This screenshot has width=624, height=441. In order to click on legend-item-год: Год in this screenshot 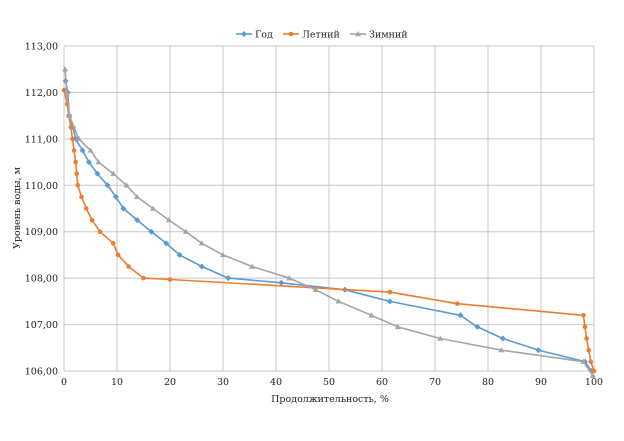, I will do `click(254, 35)`.